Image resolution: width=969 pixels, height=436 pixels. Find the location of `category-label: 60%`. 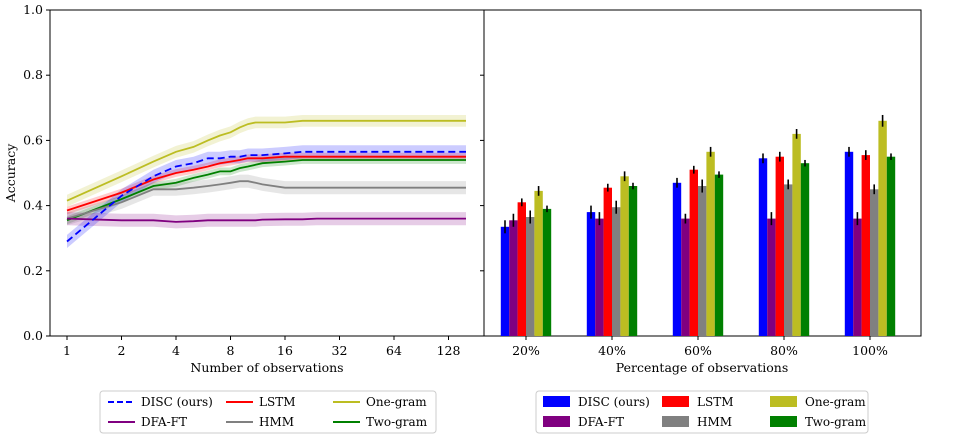

category-label: 60% is located at coordinates (698, 350).